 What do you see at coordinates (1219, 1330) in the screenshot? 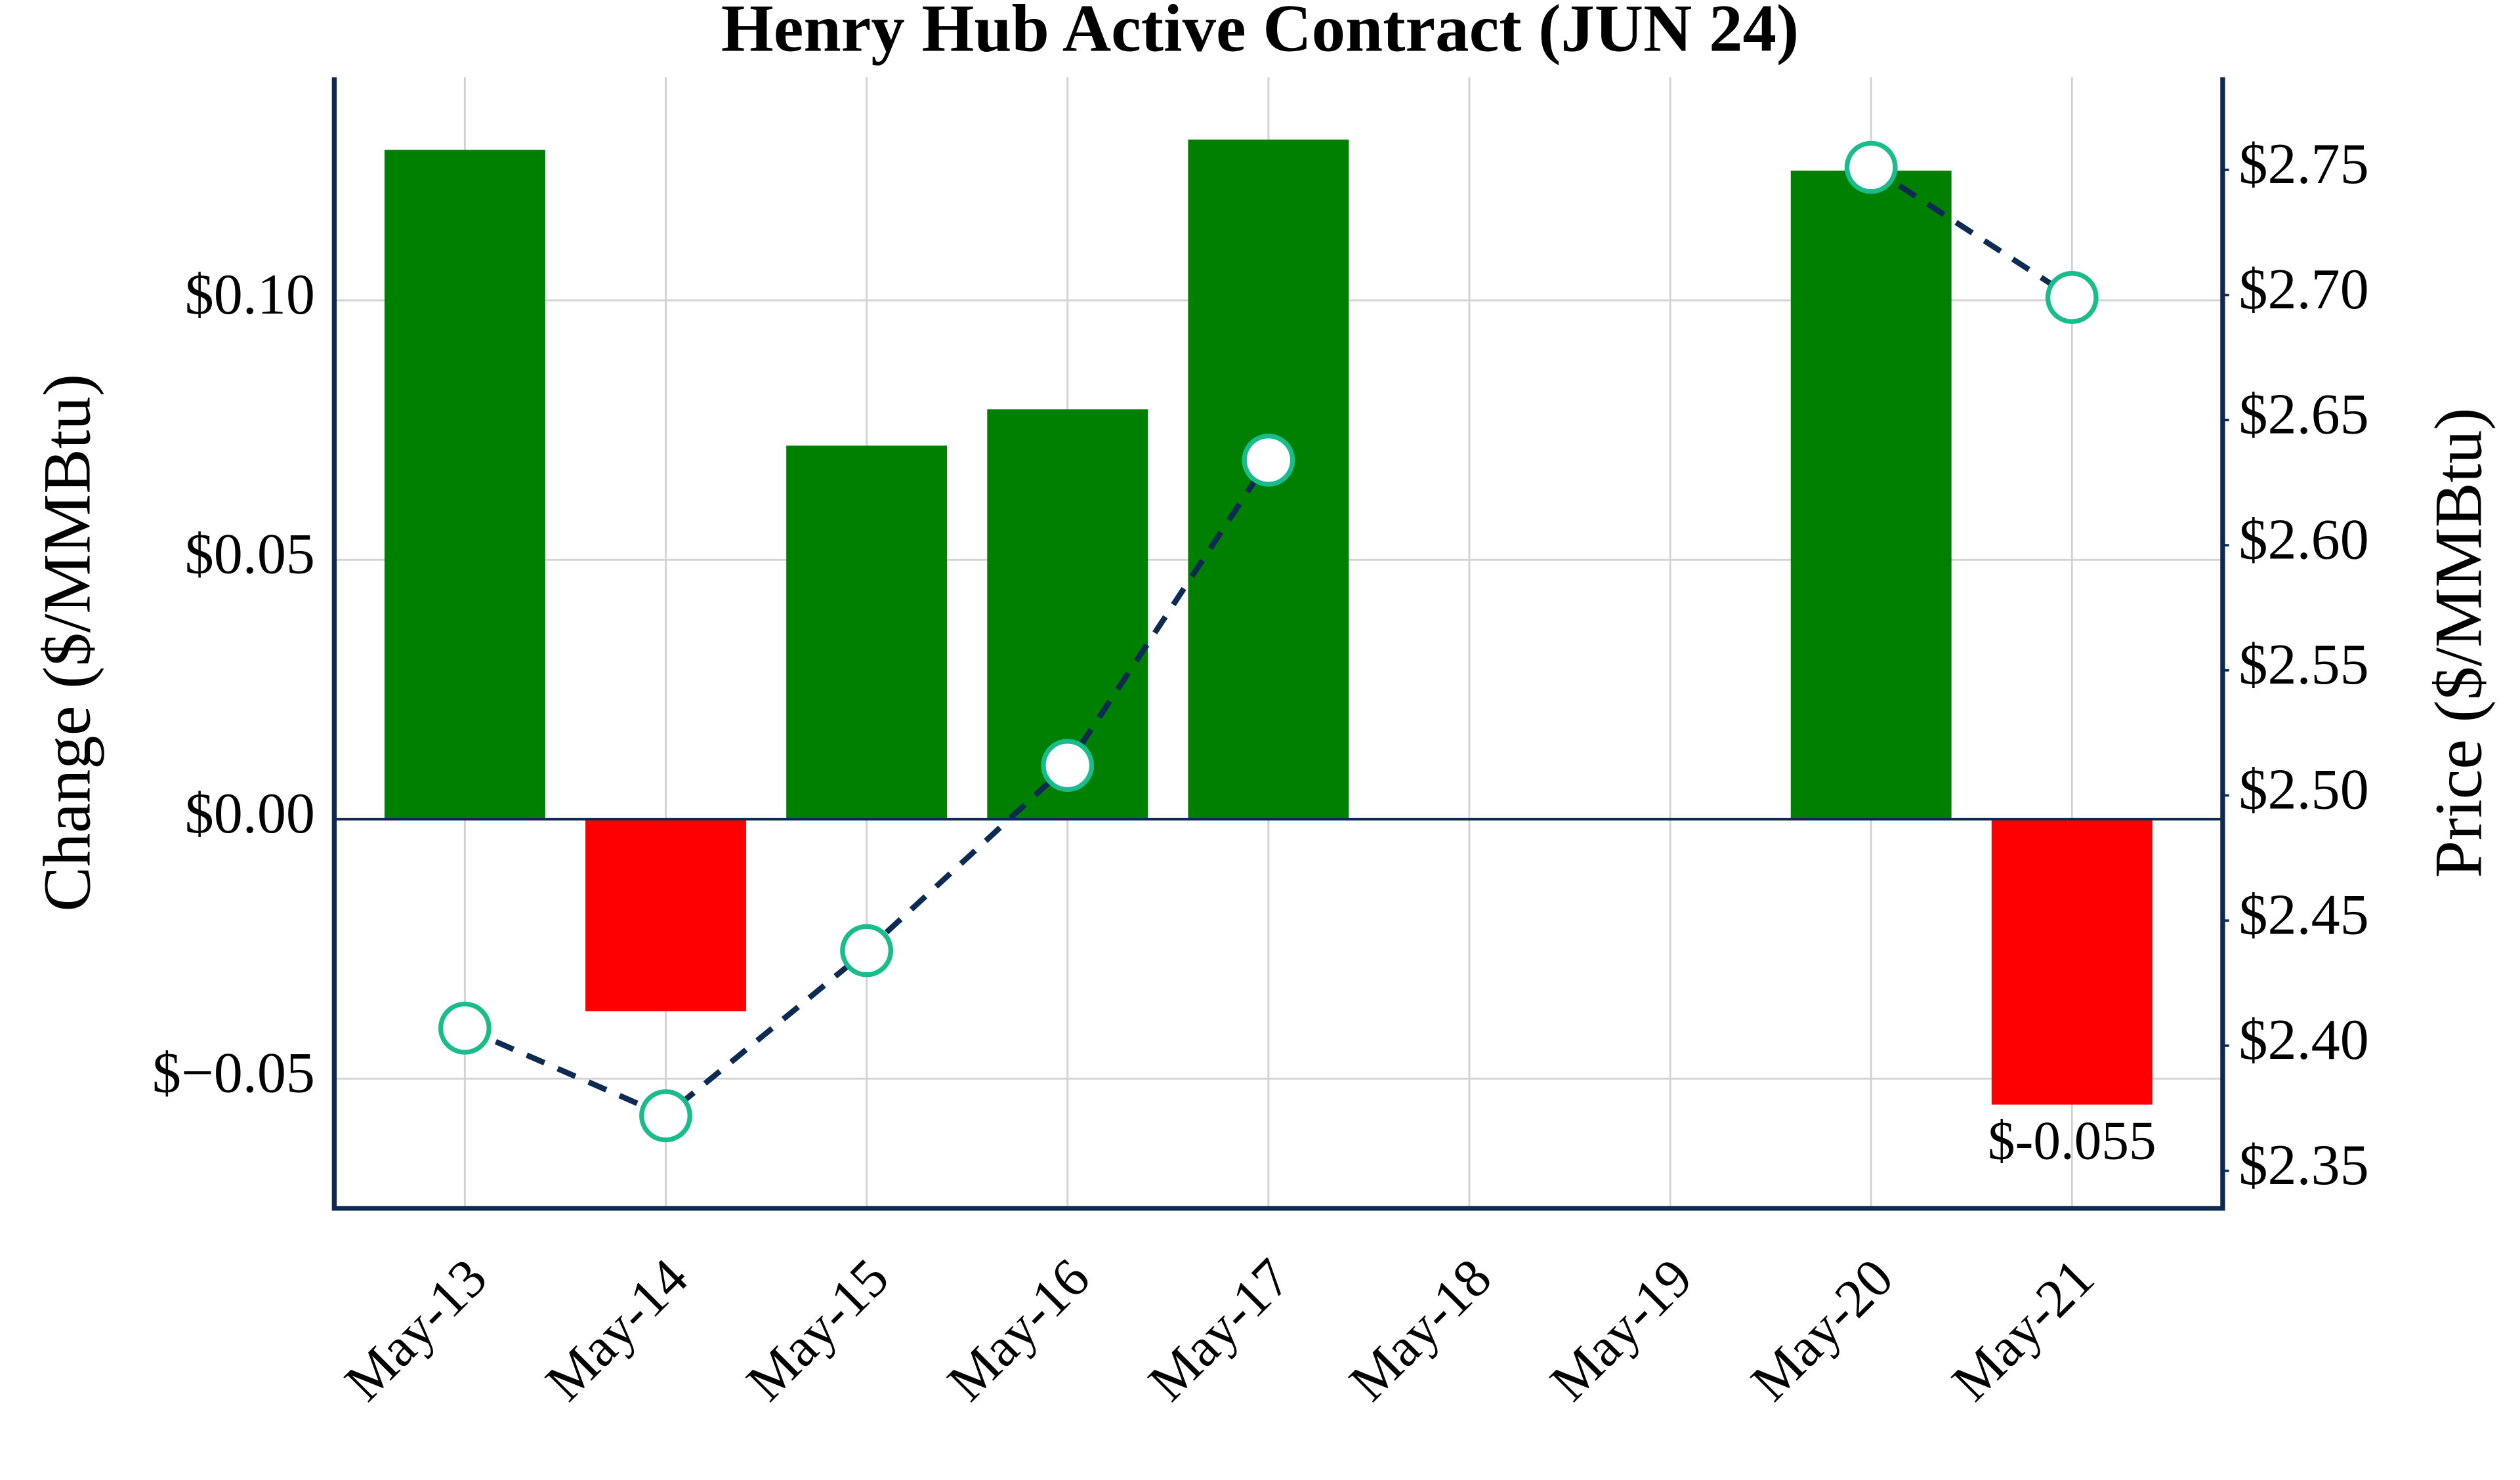
I see `x-tick-label: May-17` at bounding box center [1219, 1330].